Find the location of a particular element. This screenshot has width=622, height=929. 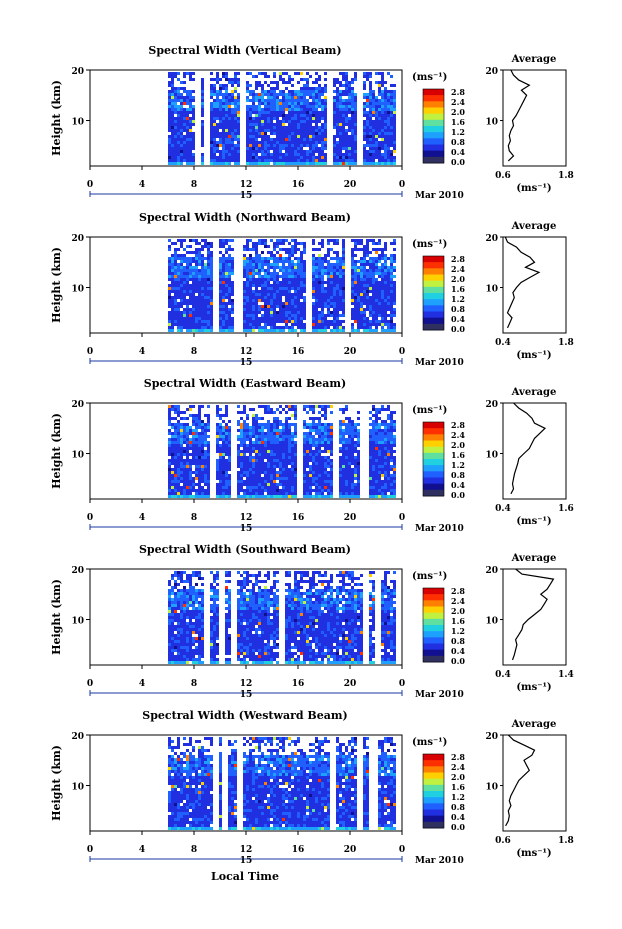

profile-line is located at coordinates (519, 115).